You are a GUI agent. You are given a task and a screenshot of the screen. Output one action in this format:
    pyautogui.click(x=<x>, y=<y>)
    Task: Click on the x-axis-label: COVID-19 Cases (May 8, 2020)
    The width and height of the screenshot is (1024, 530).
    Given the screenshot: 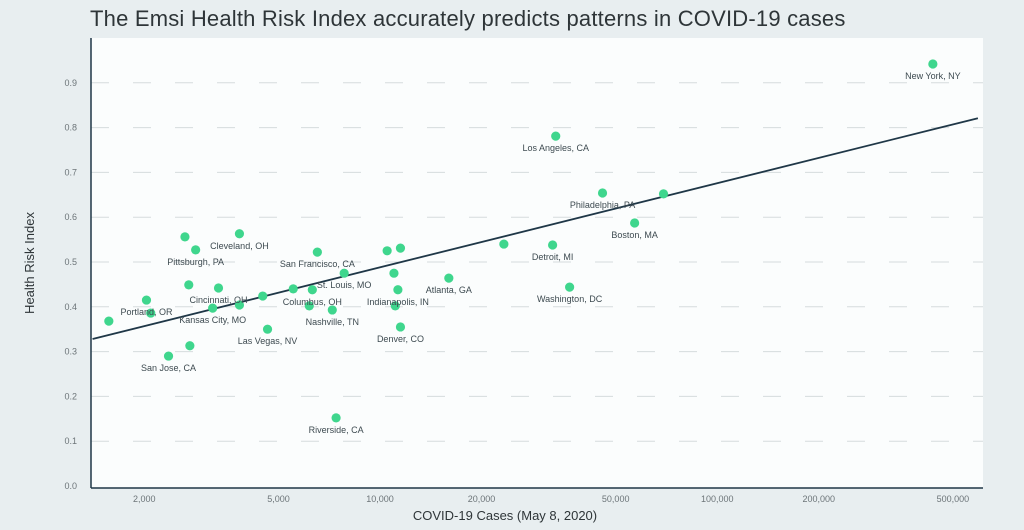 What is the action you would take?
    pyautogui.click(x=505, y=515)
    